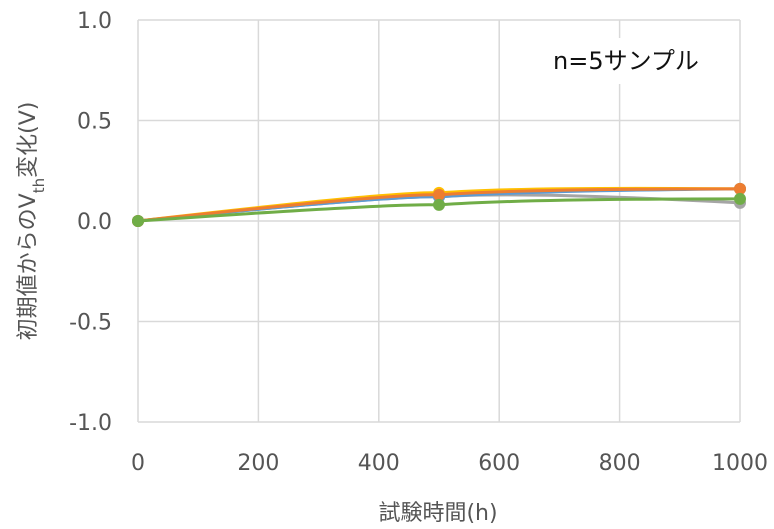 This screenshot has height=529, width=774. Describe the element at coordinates (94, 122) in the screenshot. I see `y-tick-label: 0.5` at that location.